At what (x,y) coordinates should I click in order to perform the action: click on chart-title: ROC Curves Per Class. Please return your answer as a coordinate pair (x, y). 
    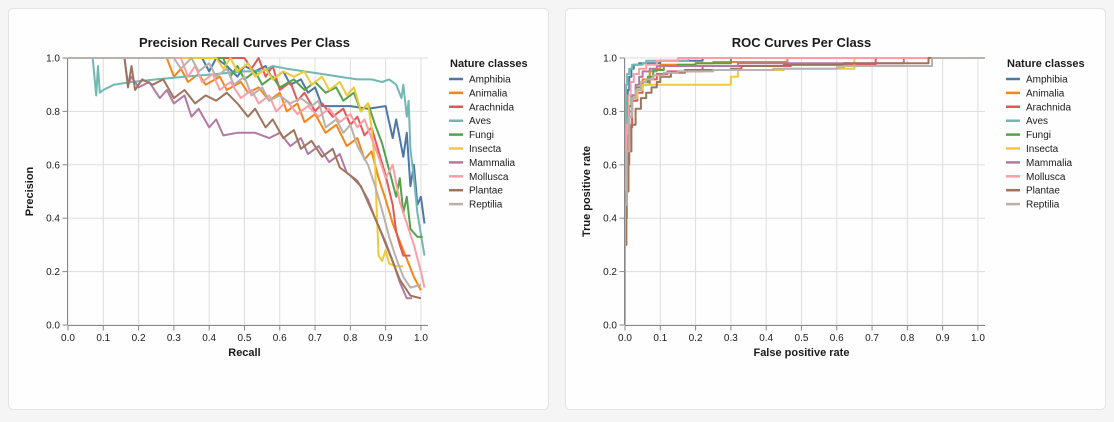
    Looking at the image, I should click on (801, 42).